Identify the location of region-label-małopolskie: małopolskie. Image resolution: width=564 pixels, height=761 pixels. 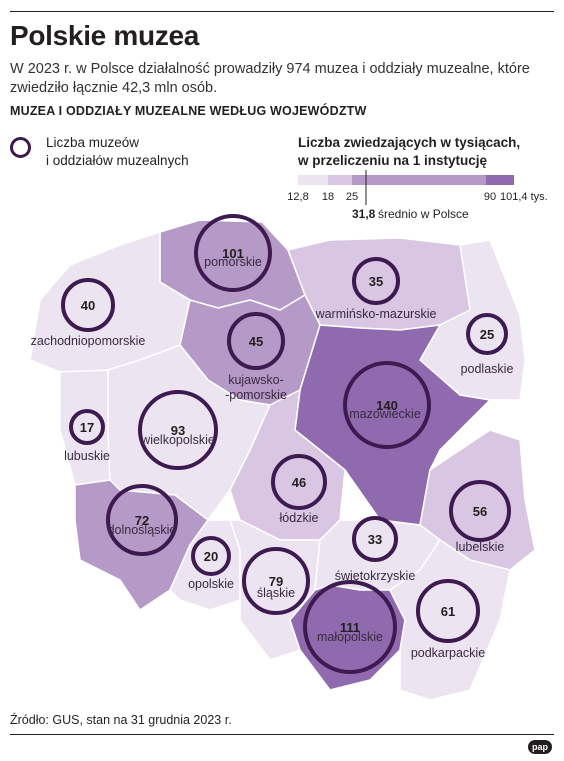
(350, 637).